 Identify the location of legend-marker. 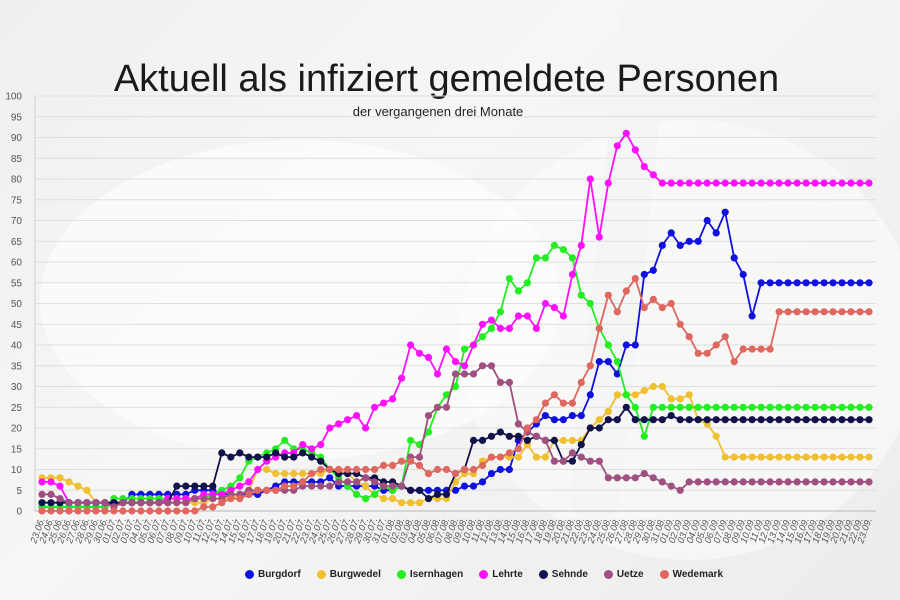
(249, 574).